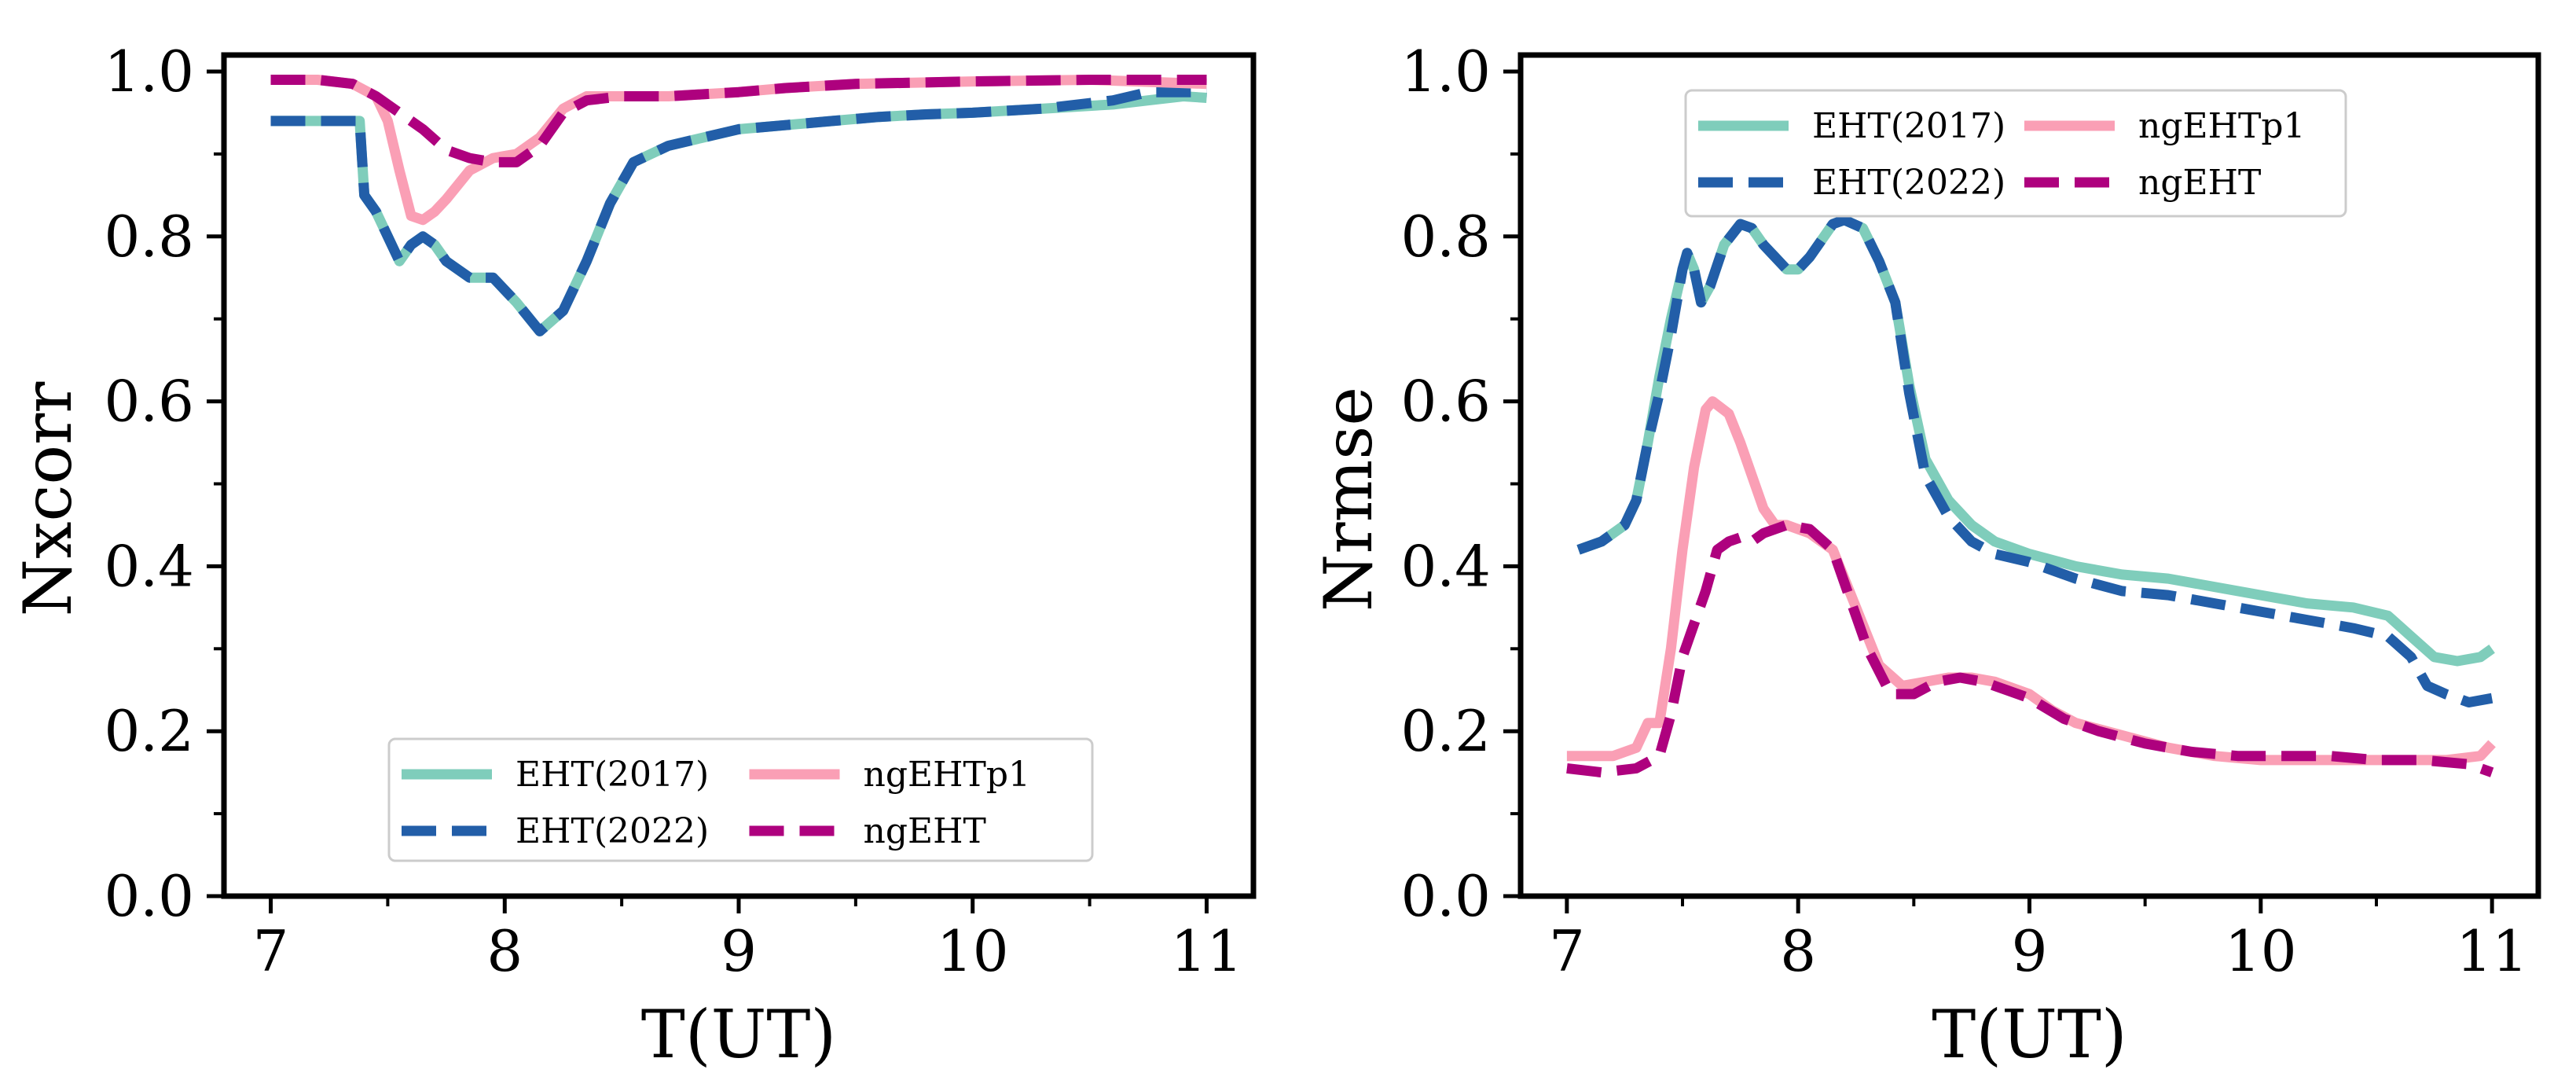 This screenshot has width=2576, height=1084. What do you see at coordinates (1445, 566) in the screenshot?
I see `nrmse-y-tick-label: 0.4` at bounding box center [1445, 566].